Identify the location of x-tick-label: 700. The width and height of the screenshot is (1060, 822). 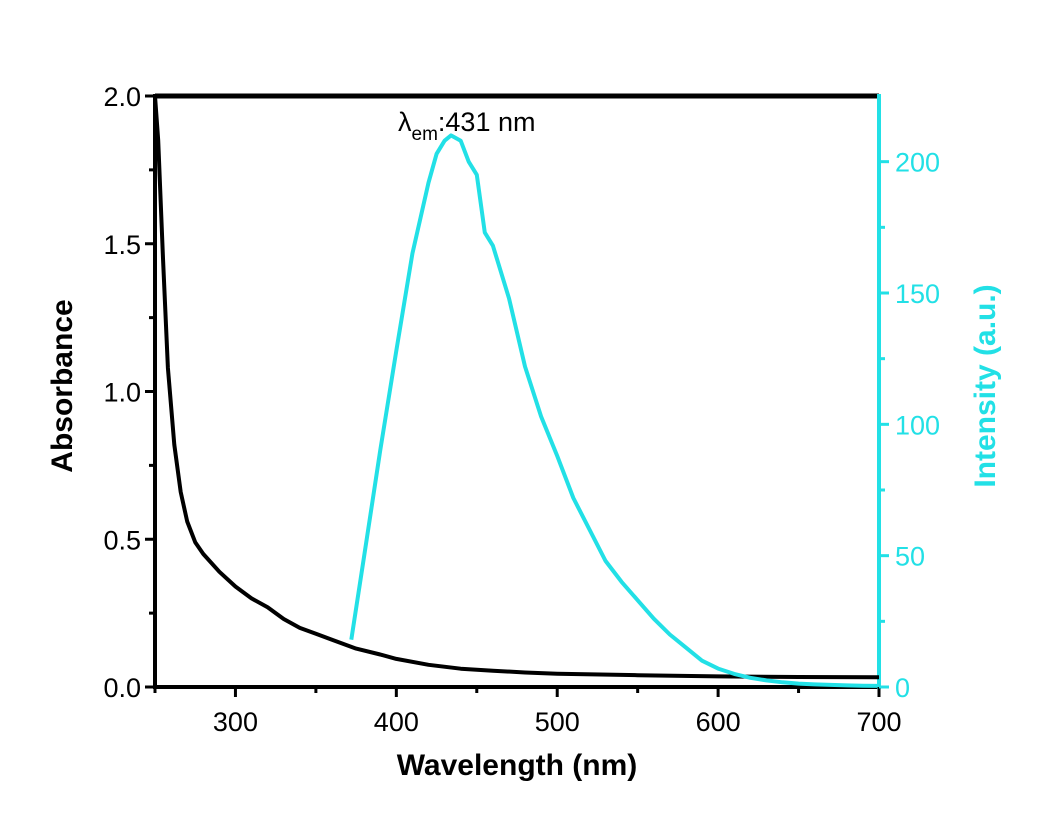
(878, 722).